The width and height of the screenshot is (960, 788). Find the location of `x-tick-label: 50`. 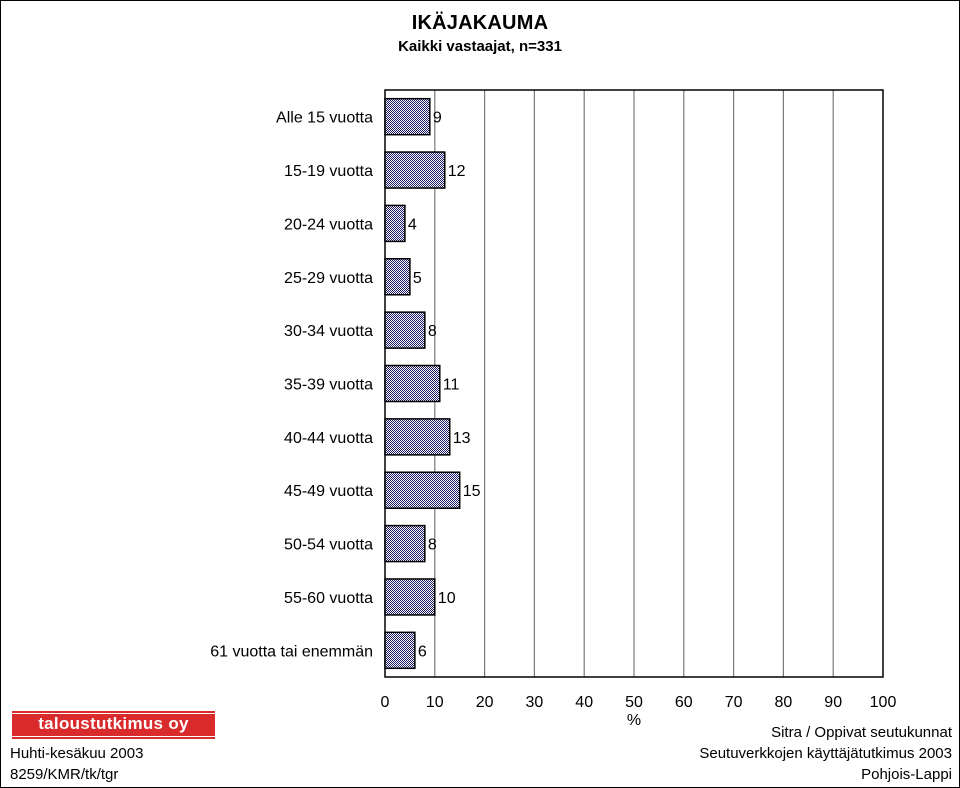

x-tick-label: 50 is located at coordinates (634, 702).